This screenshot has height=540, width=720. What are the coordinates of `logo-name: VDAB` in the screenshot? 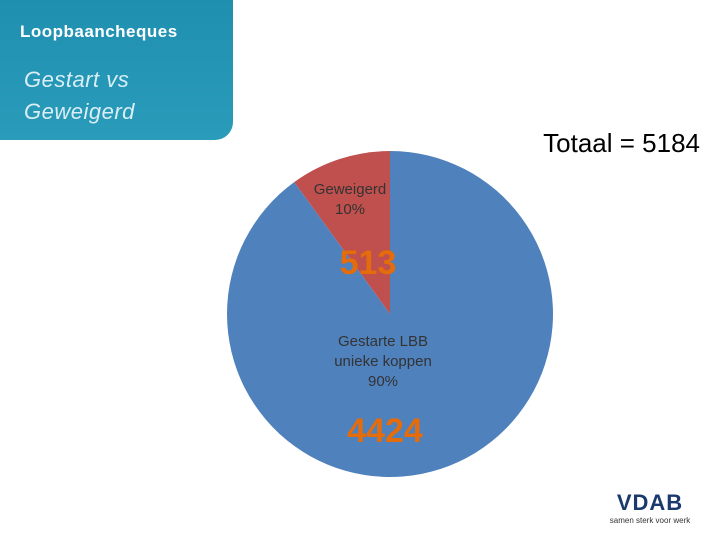 It's located at (650, 502).